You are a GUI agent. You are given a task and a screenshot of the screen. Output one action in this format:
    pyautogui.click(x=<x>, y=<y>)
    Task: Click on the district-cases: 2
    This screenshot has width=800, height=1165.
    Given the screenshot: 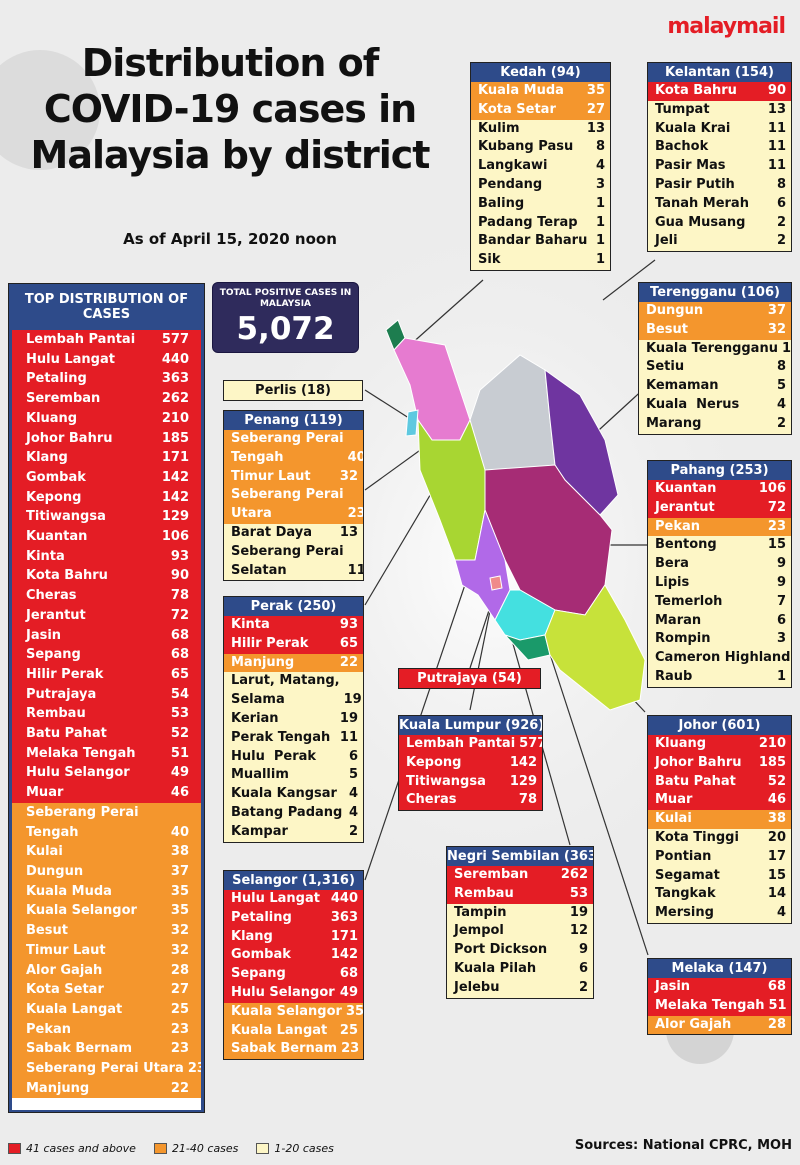 What is the action you would take?
    pyautogui.click(x=583, y=987)
    